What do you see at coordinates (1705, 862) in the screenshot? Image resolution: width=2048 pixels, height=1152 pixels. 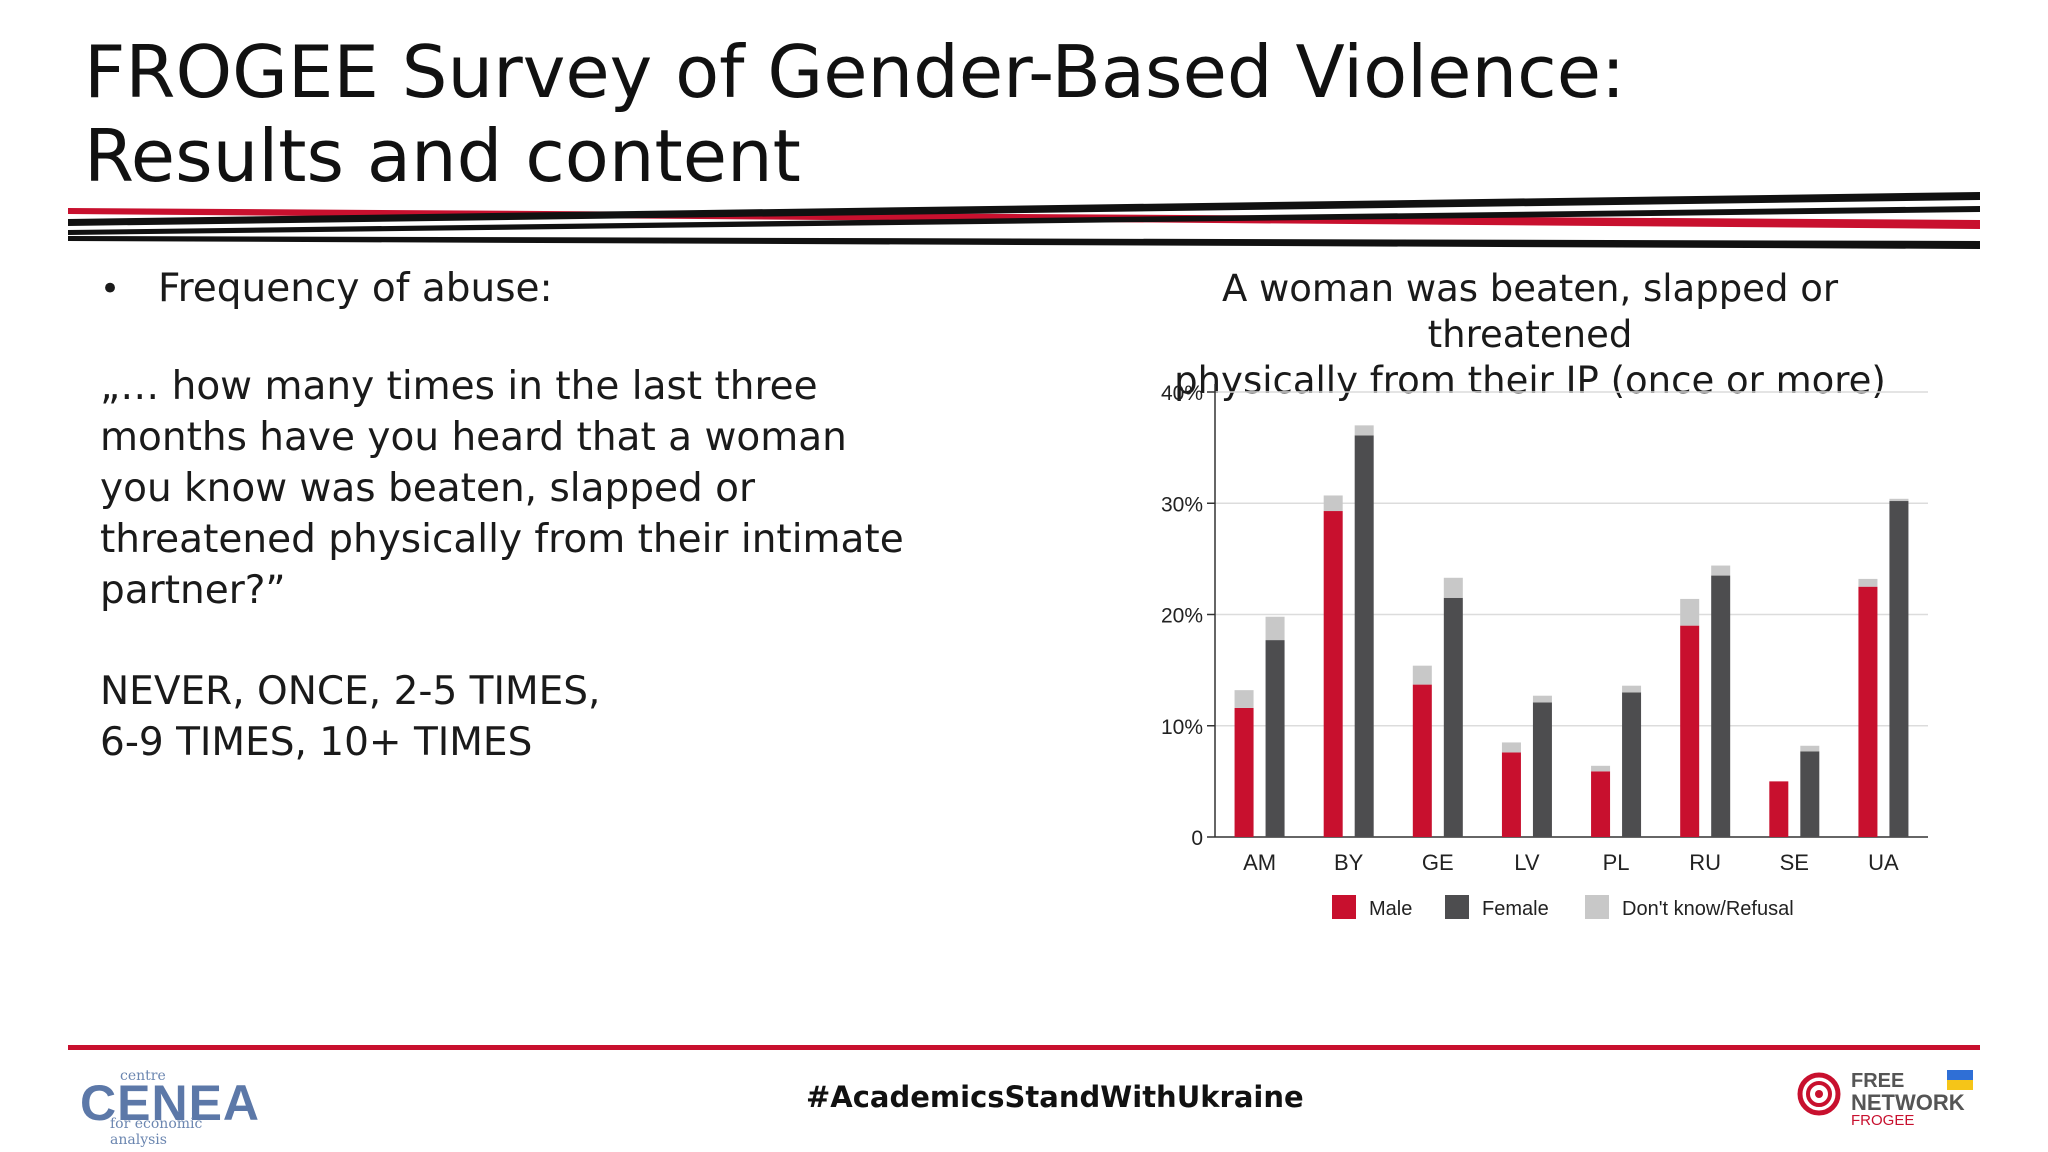 I see `x-tick-label: RU` at bounding box center [1705, 862].